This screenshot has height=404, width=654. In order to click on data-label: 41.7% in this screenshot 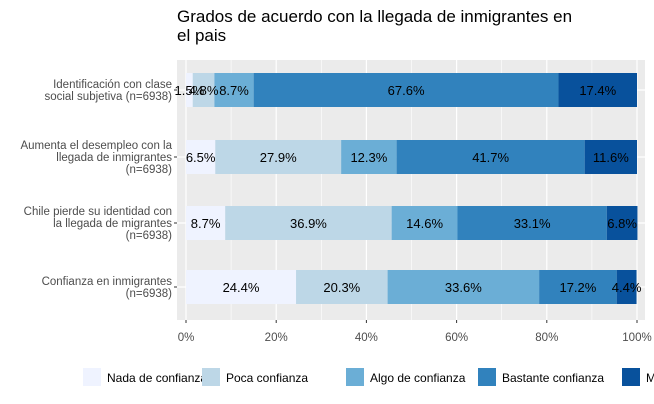, I will do `click(490, 157)`.